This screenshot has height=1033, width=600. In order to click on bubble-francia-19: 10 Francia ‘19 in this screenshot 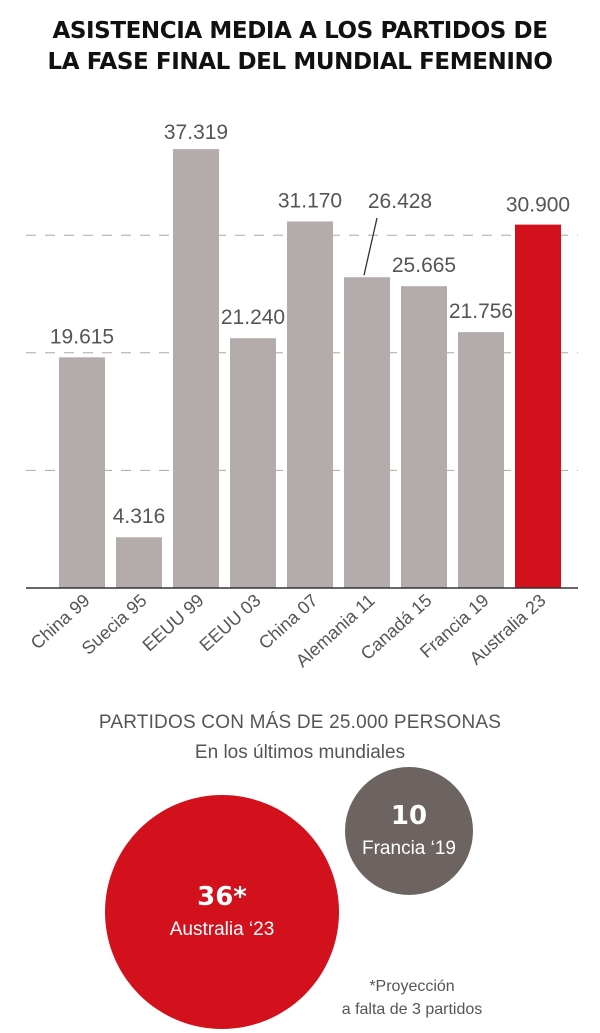, I will do `click(409, 831)`.